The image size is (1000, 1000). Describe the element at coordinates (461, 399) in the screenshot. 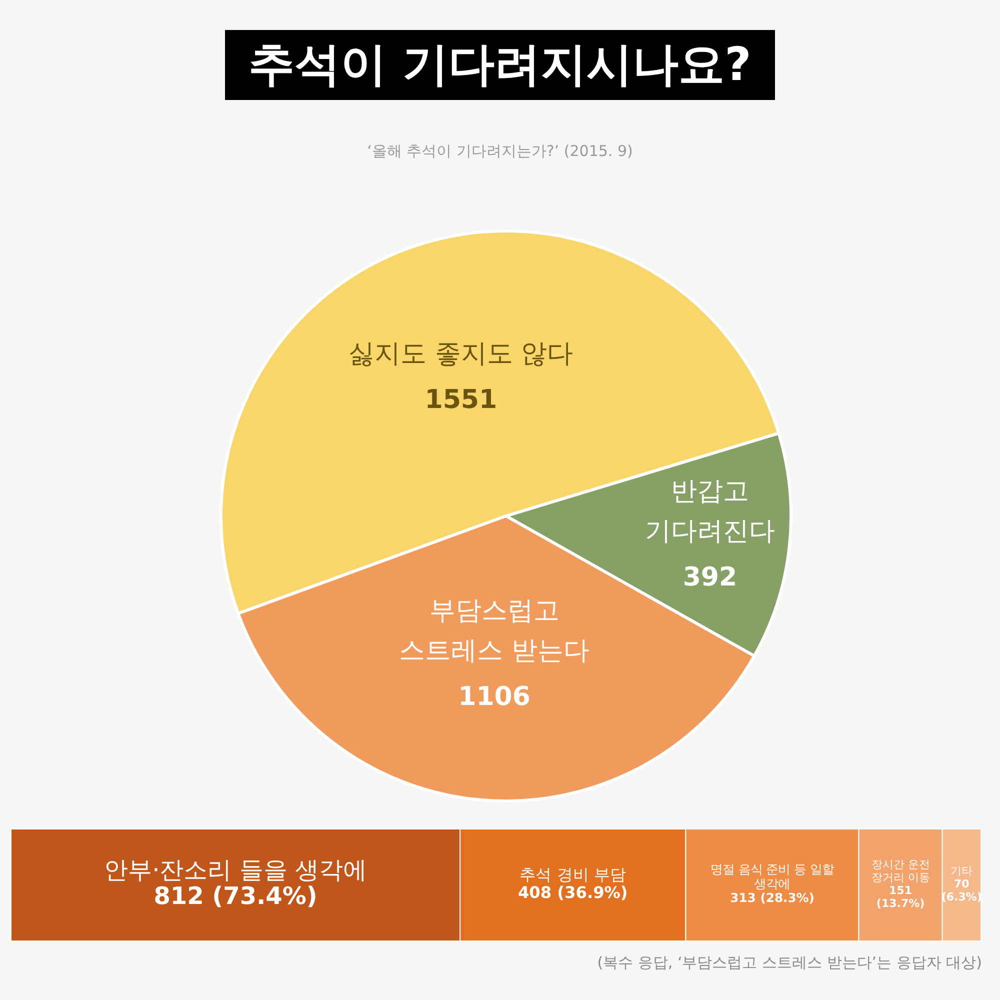

I see `data-label: 1551` at that location.